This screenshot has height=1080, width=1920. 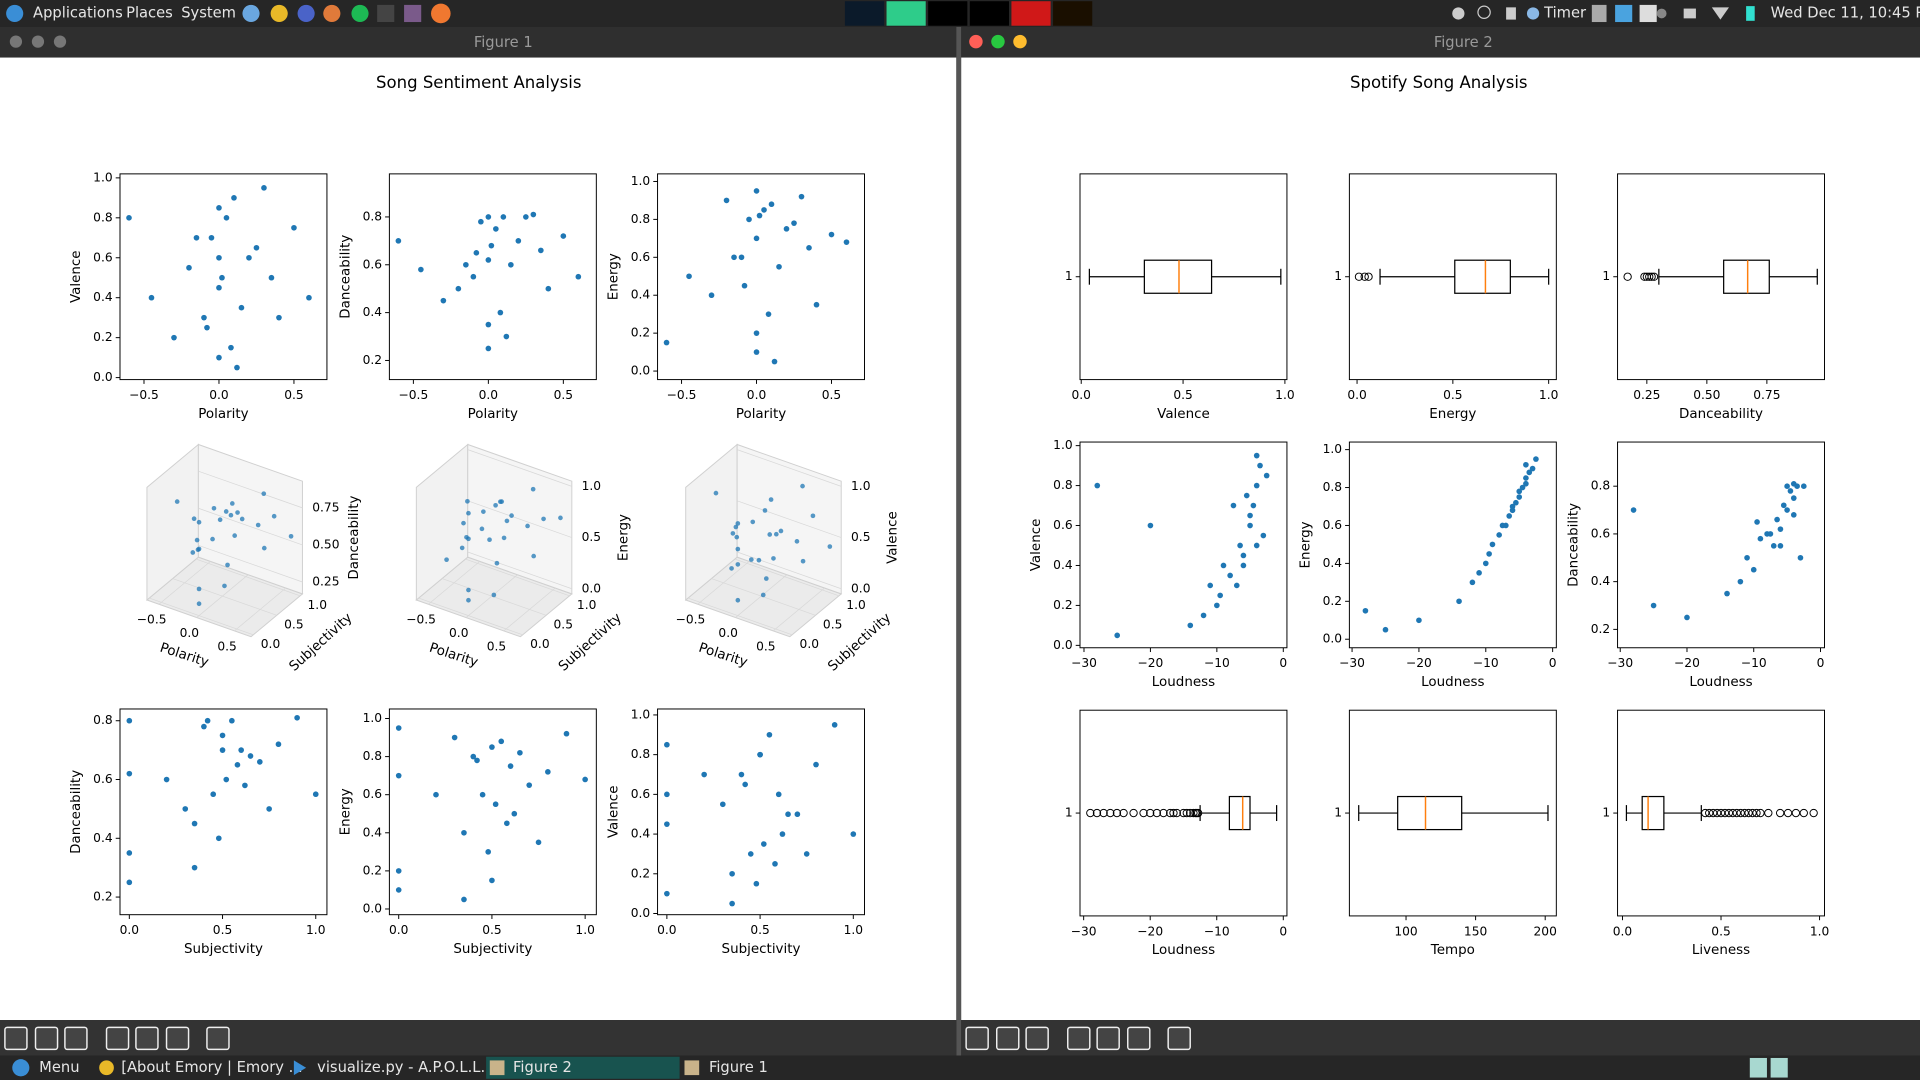 I want to click on z-grid, so click(x=250, y=526).